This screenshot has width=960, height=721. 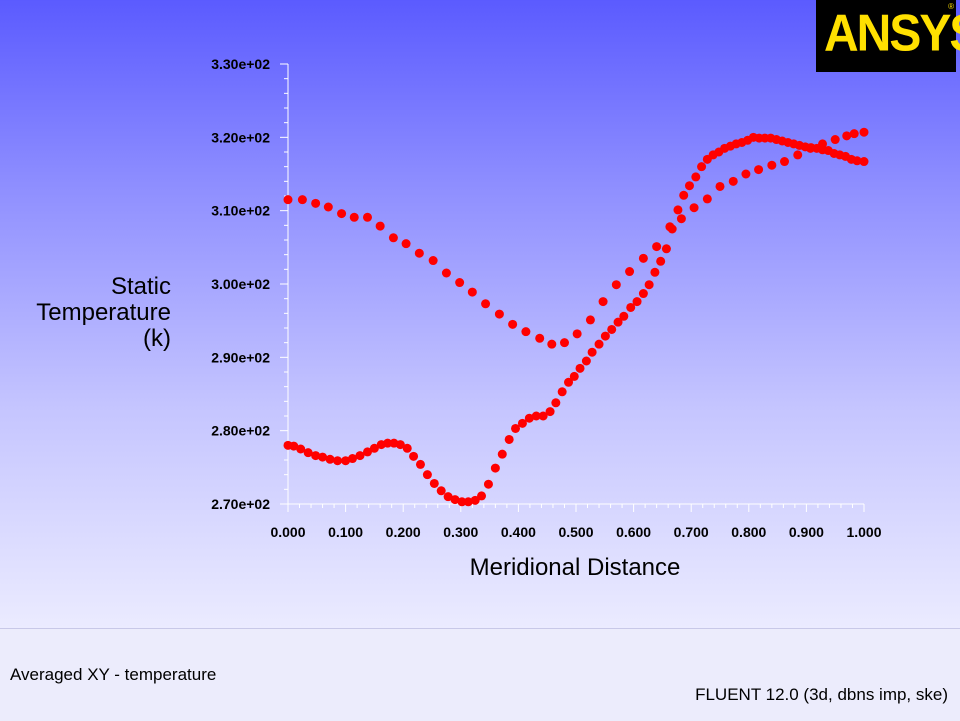 What do you see at coordinates (951, 6) in the screenshot?
I see `logo-registered-mark: ®` at bounding box center [951, 6].